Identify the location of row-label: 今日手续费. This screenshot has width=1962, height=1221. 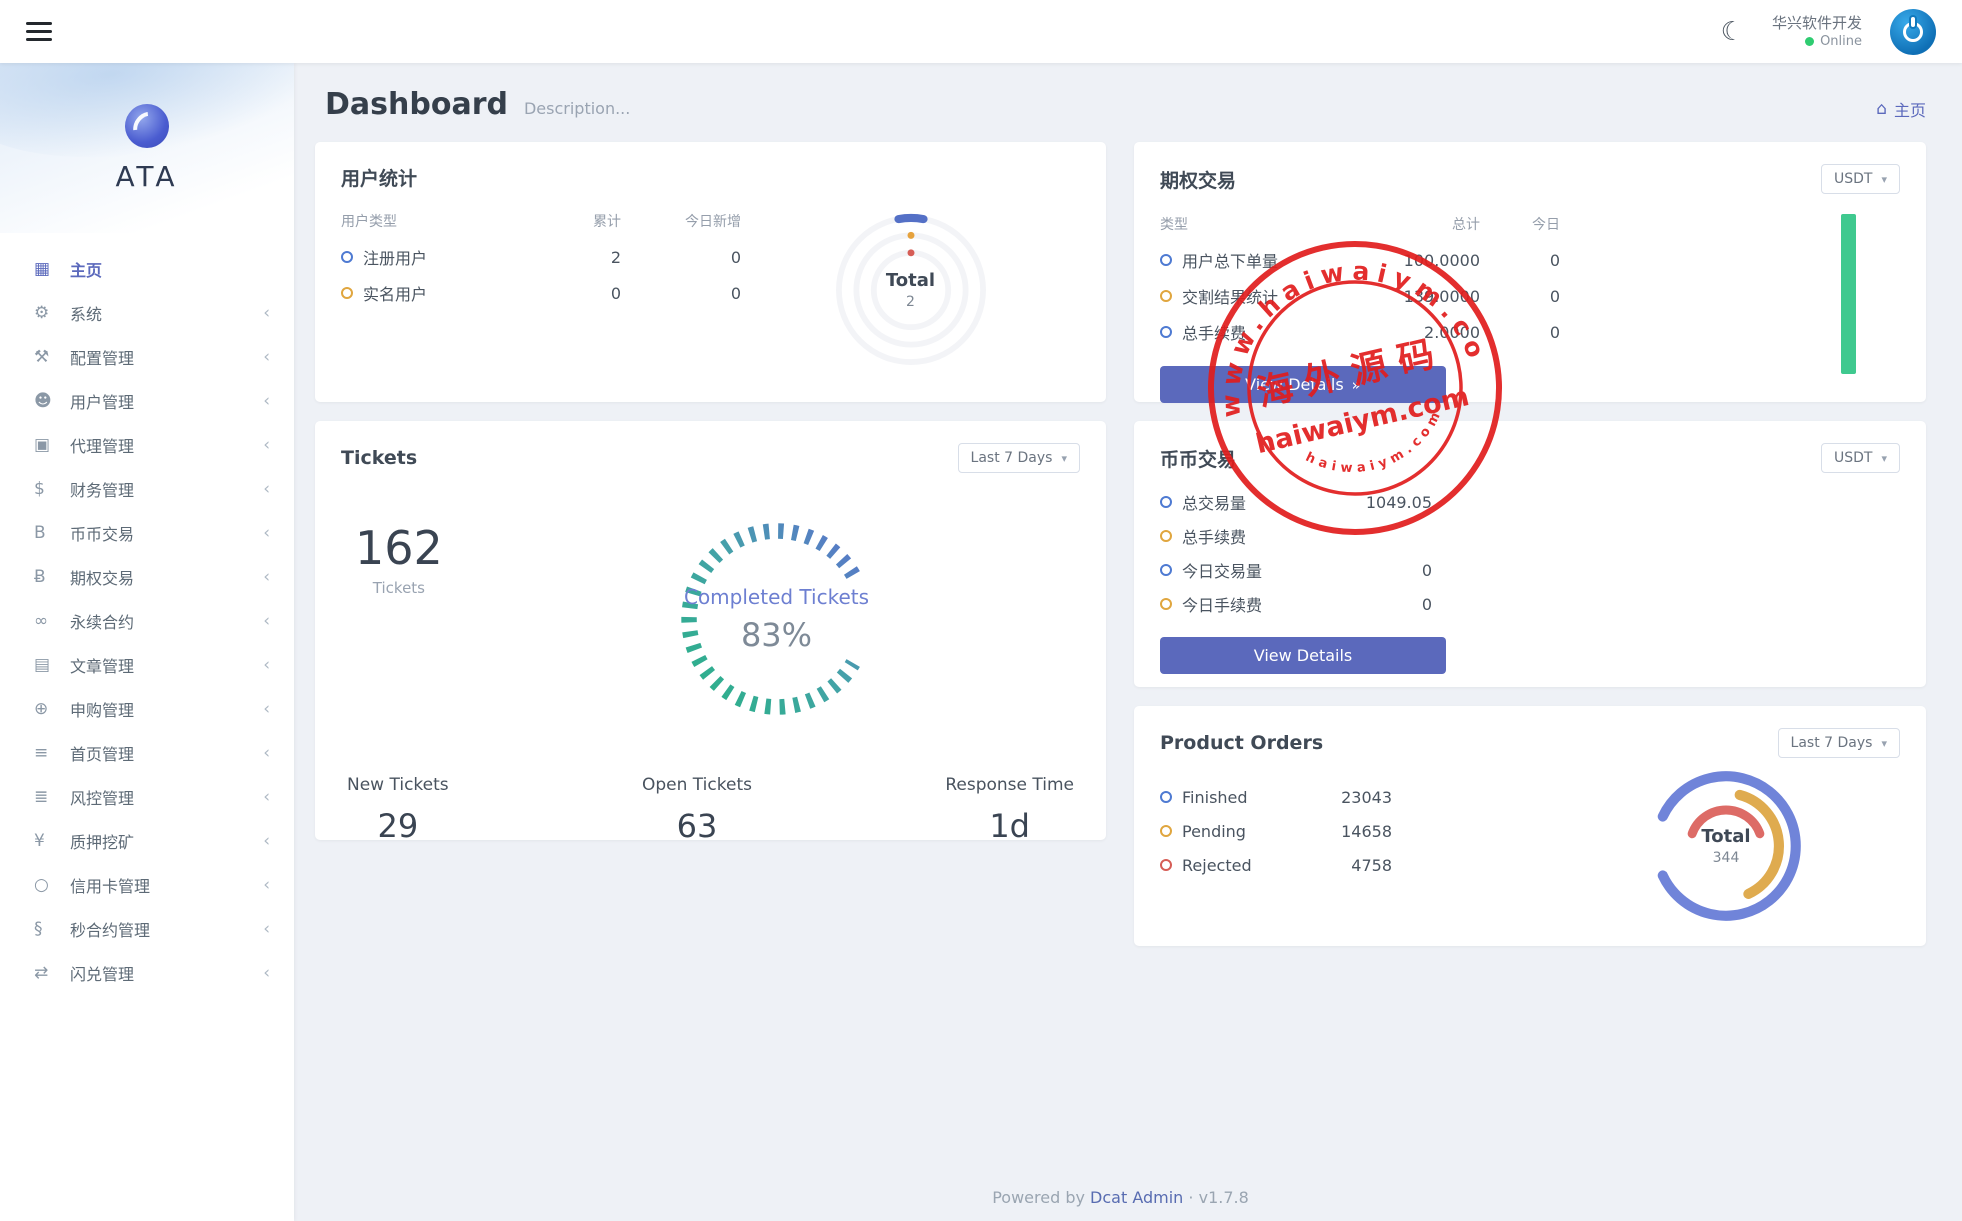
(1222, 605).